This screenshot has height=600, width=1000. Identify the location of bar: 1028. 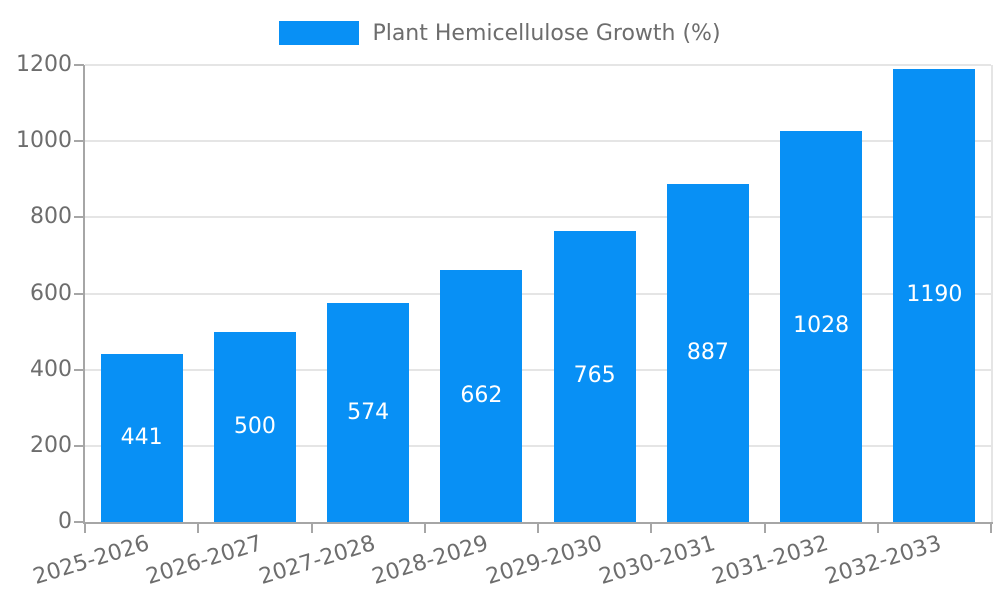
(821, 326).